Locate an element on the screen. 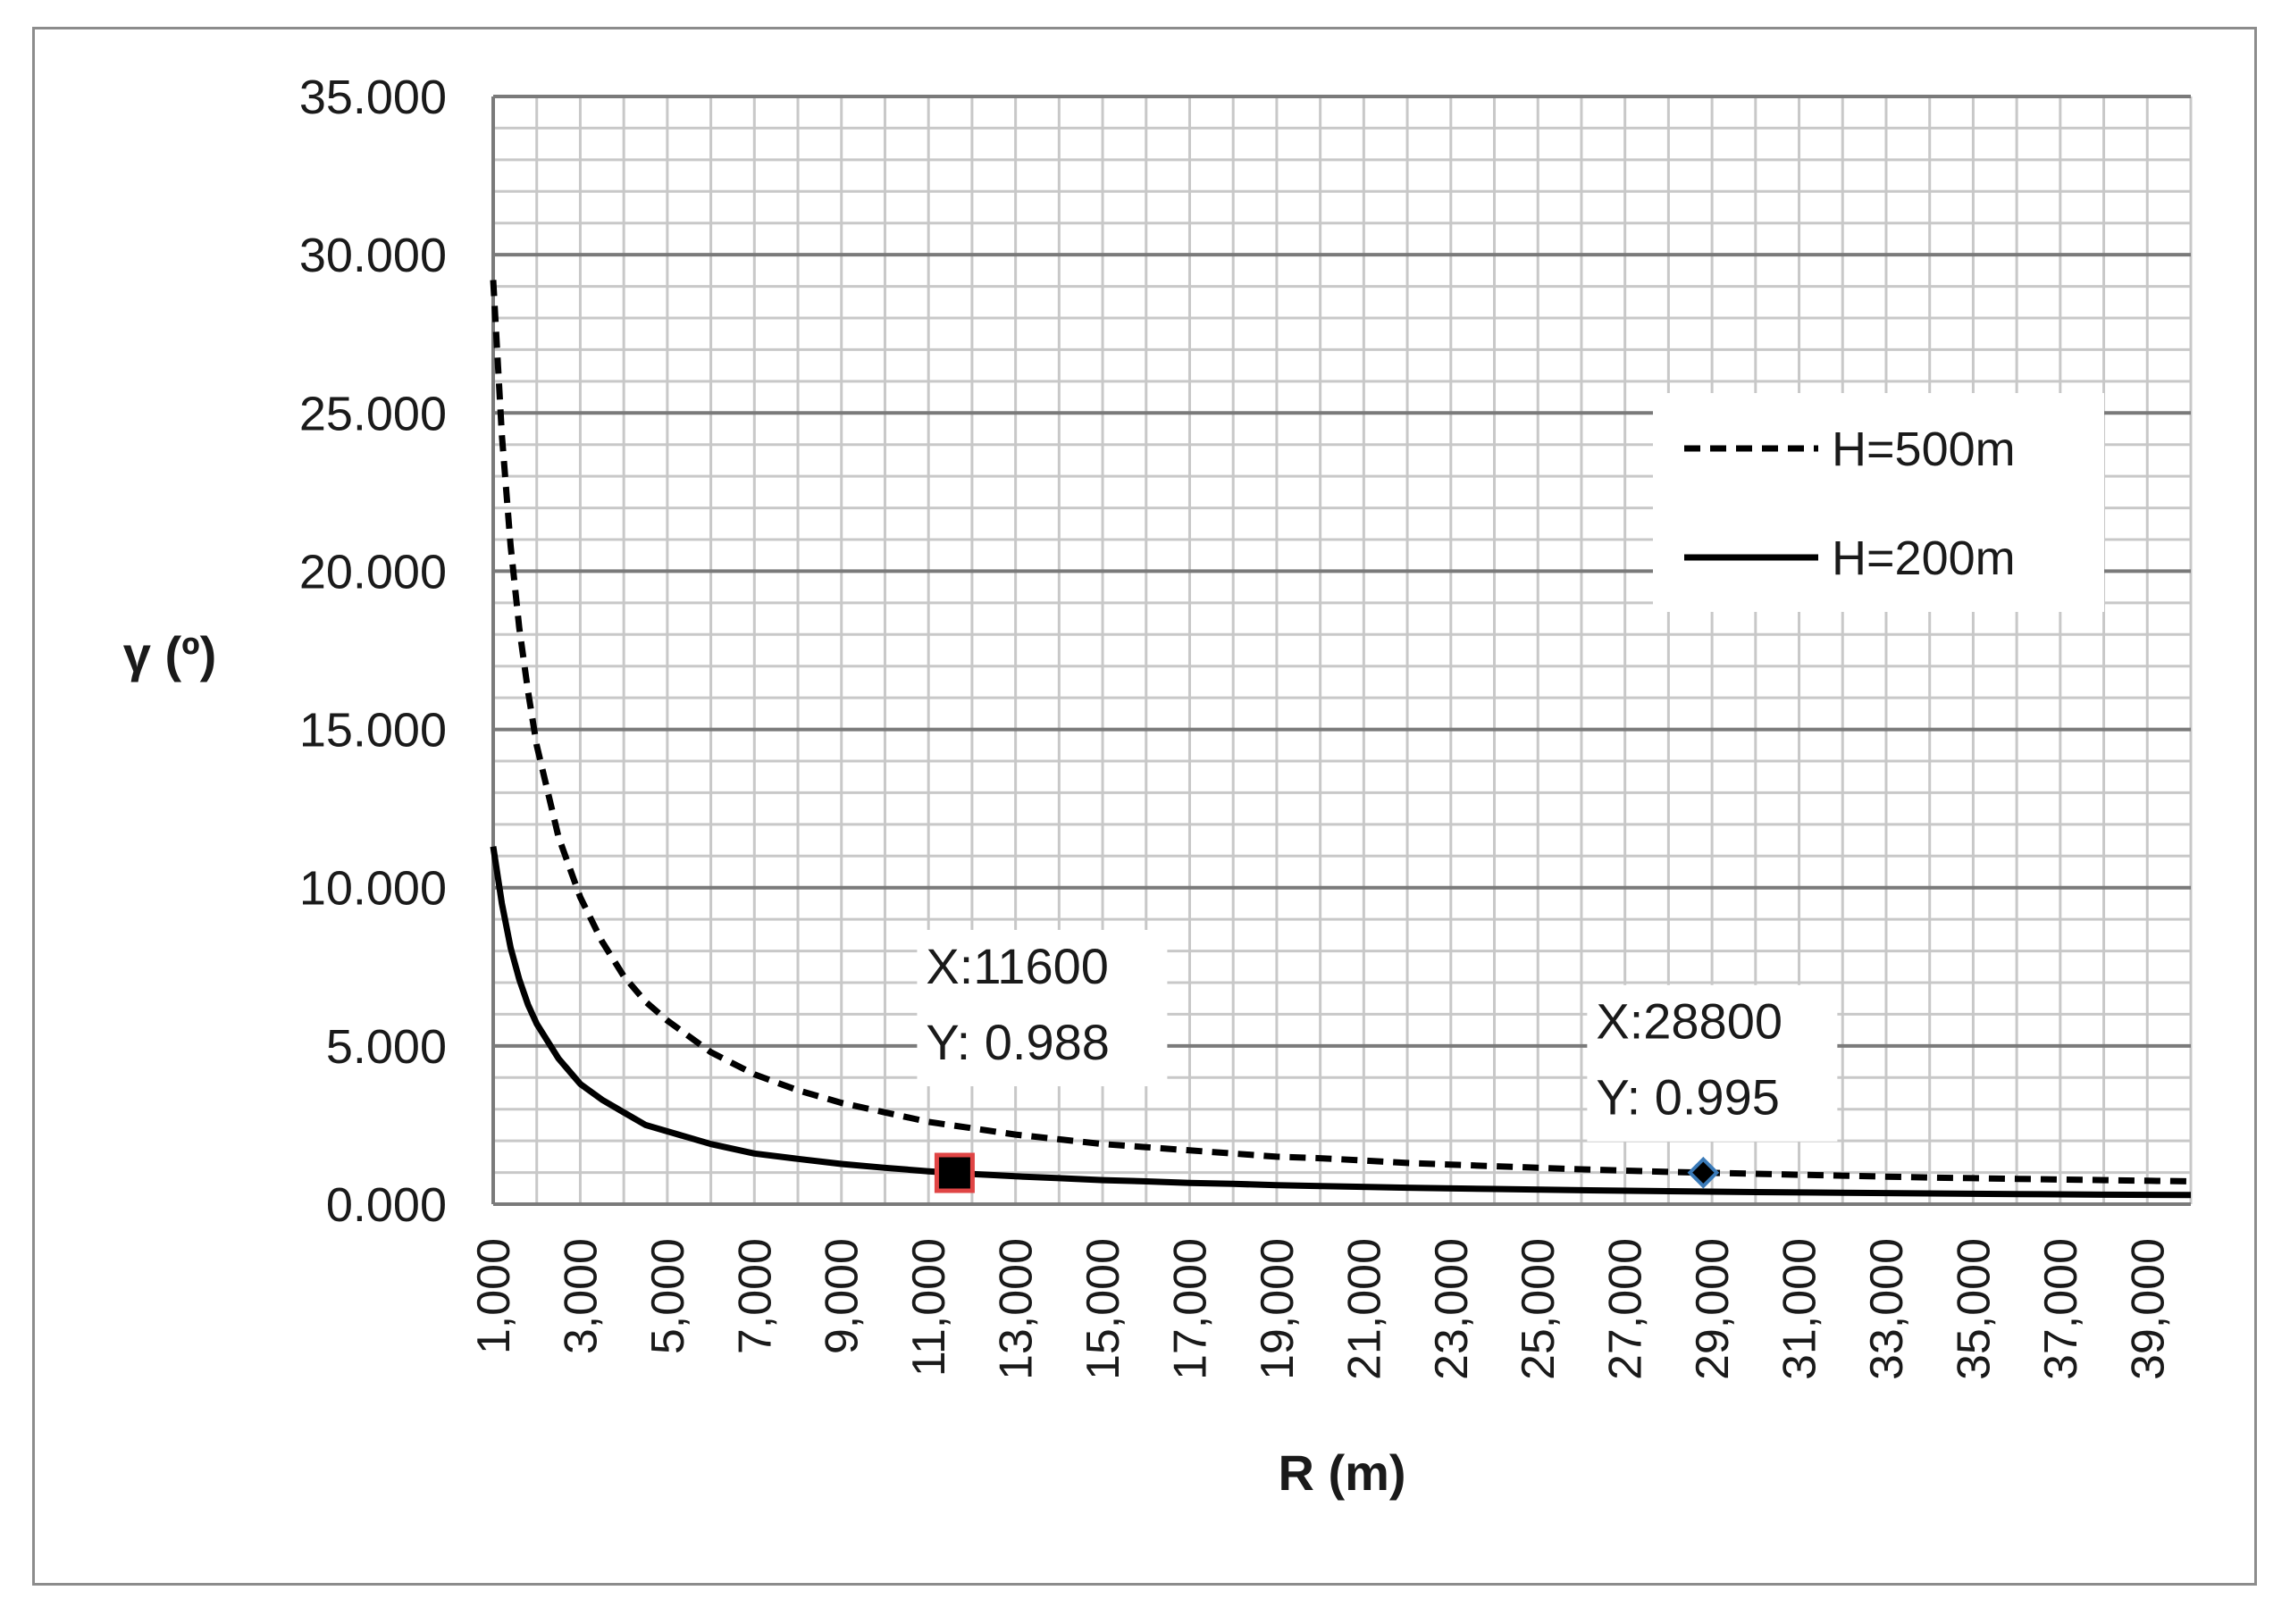  legend-box is located at coordinates (1879, 503).